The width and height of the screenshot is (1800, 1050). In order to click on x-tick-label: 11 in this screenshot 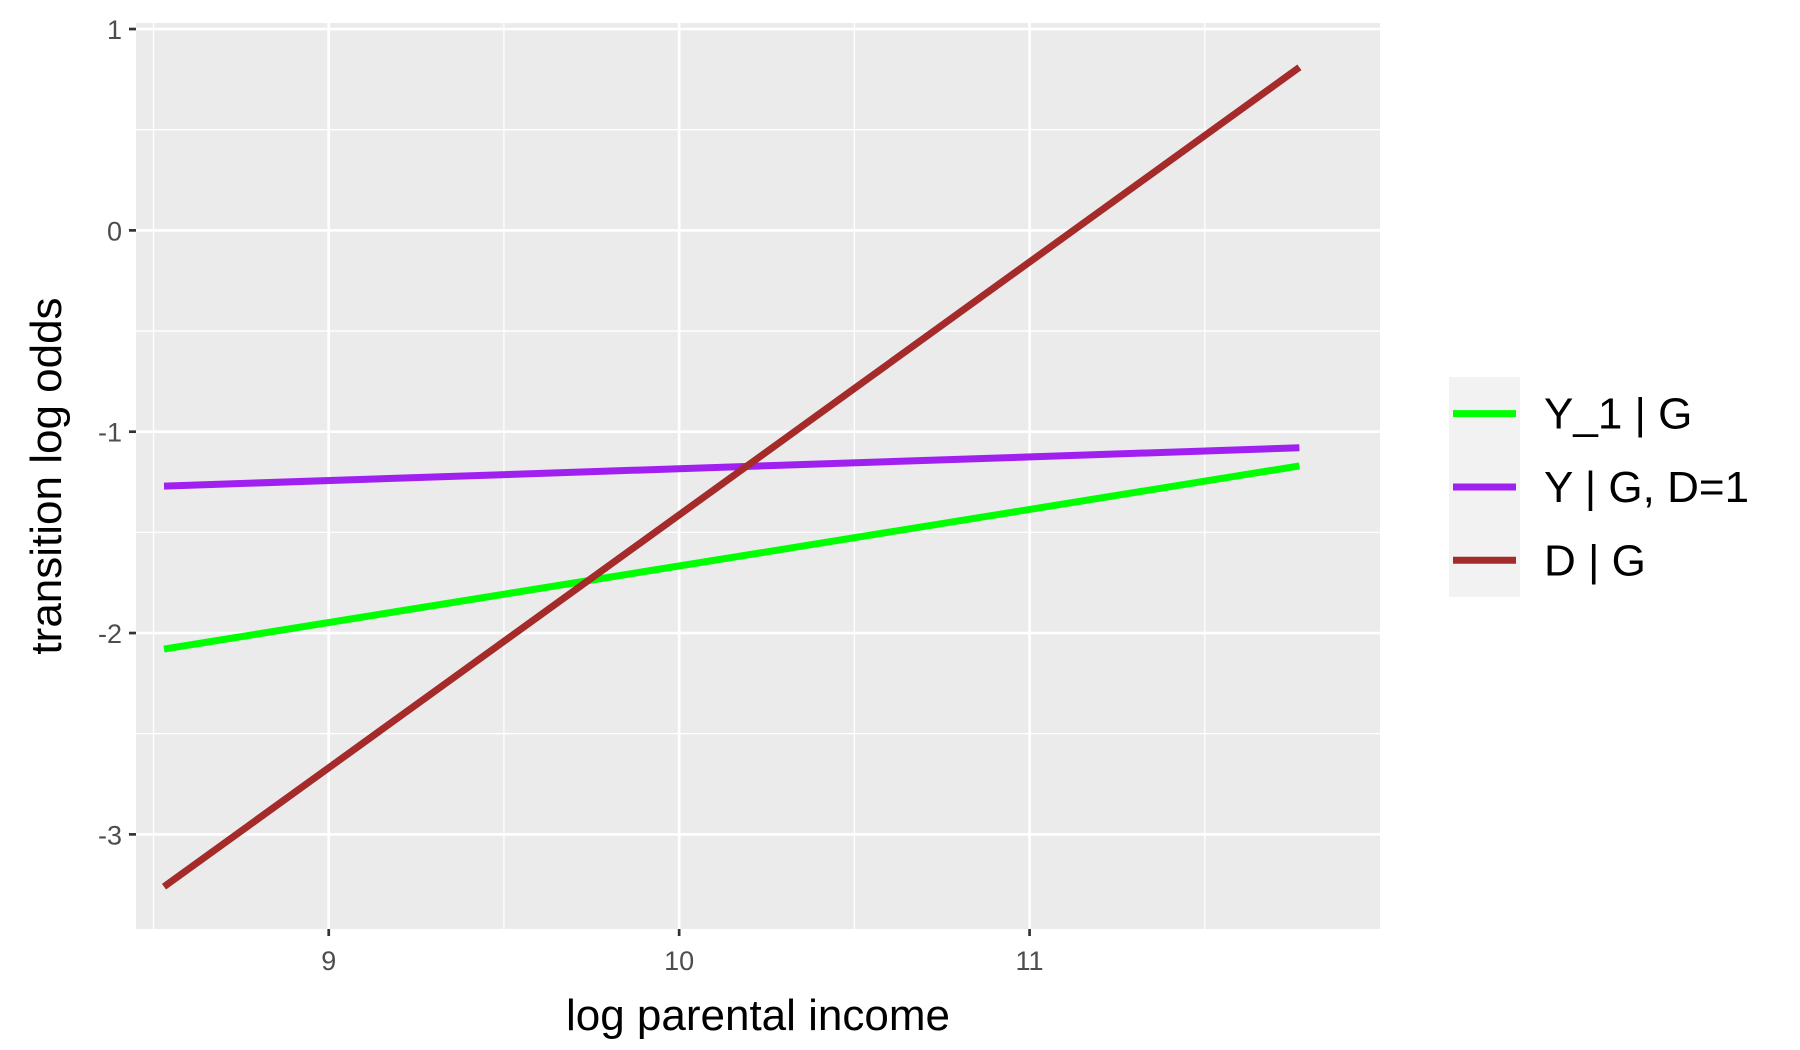, I will do `click(1030, 961)`.